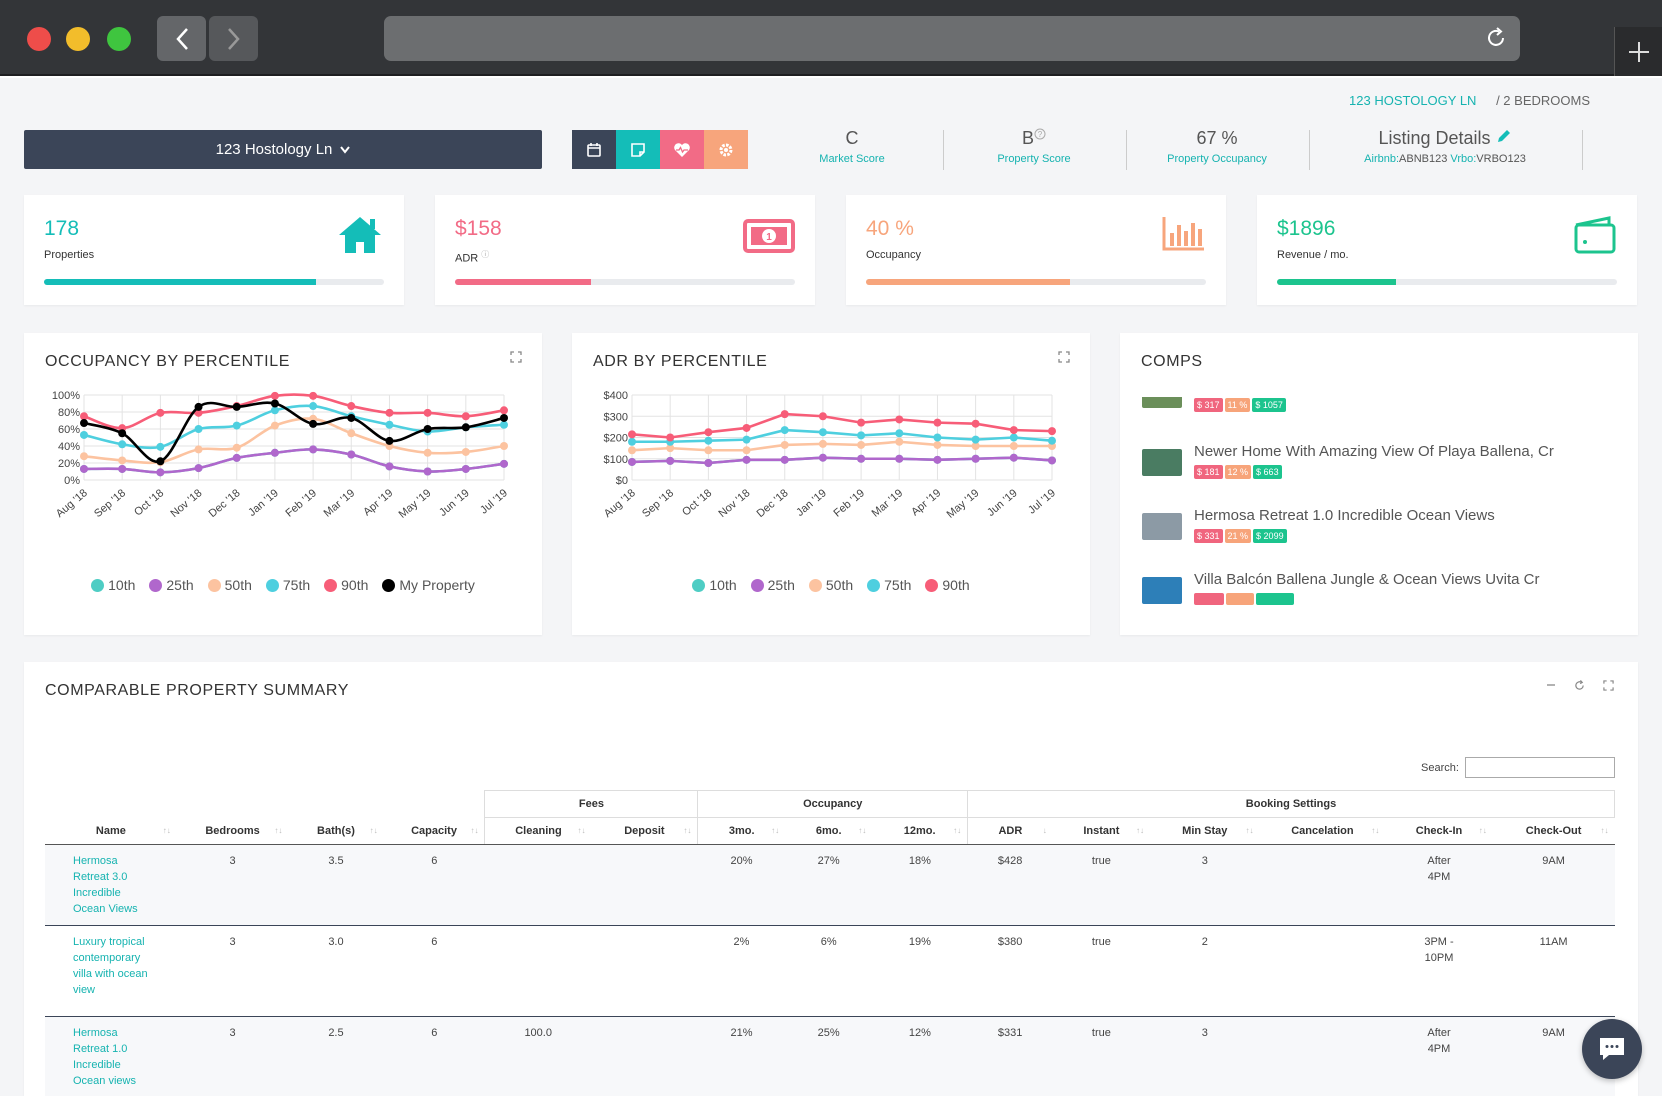 This screenshot has width=1662, height=1096. I want to click on column-header: Check-Out ↑↓, so click(1553, 831).